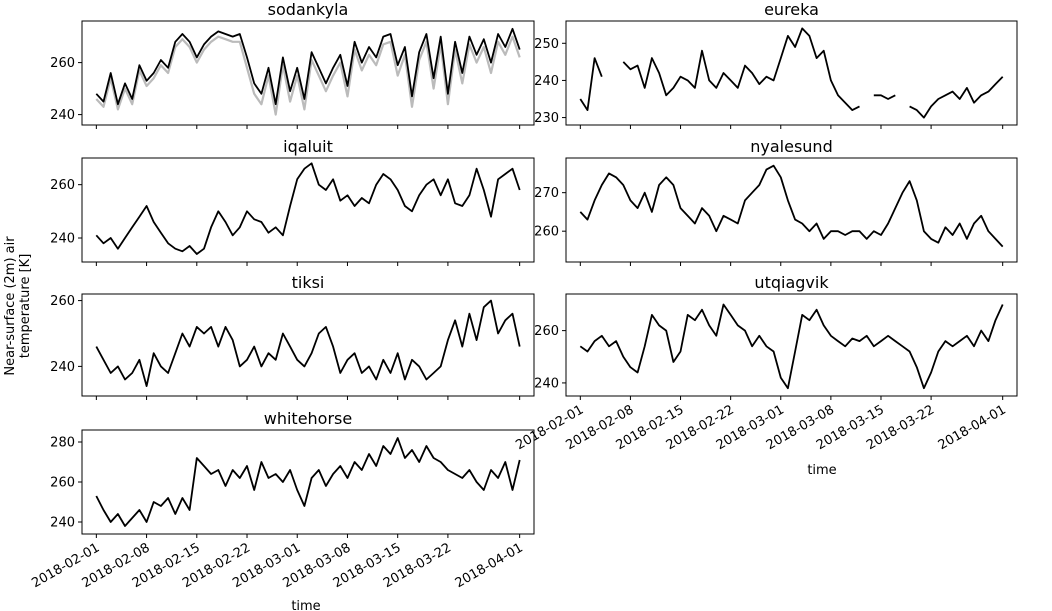 The width and height of the screenshot is (1052, 611). I want to click on panel-frame-sodankyla, so click(308, 73).